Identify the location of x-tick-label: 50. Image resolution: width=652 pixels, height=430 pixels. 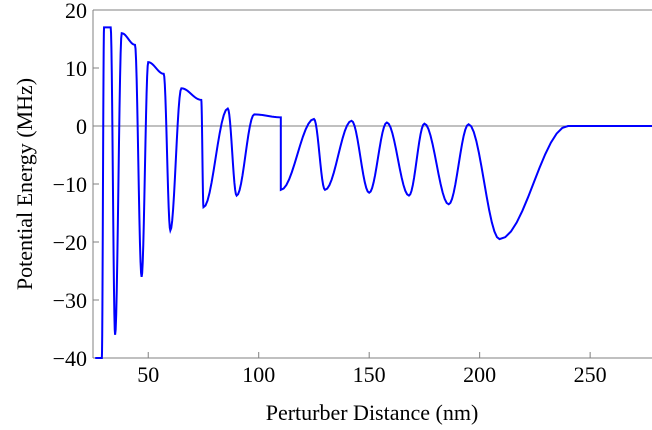
(148, 374).